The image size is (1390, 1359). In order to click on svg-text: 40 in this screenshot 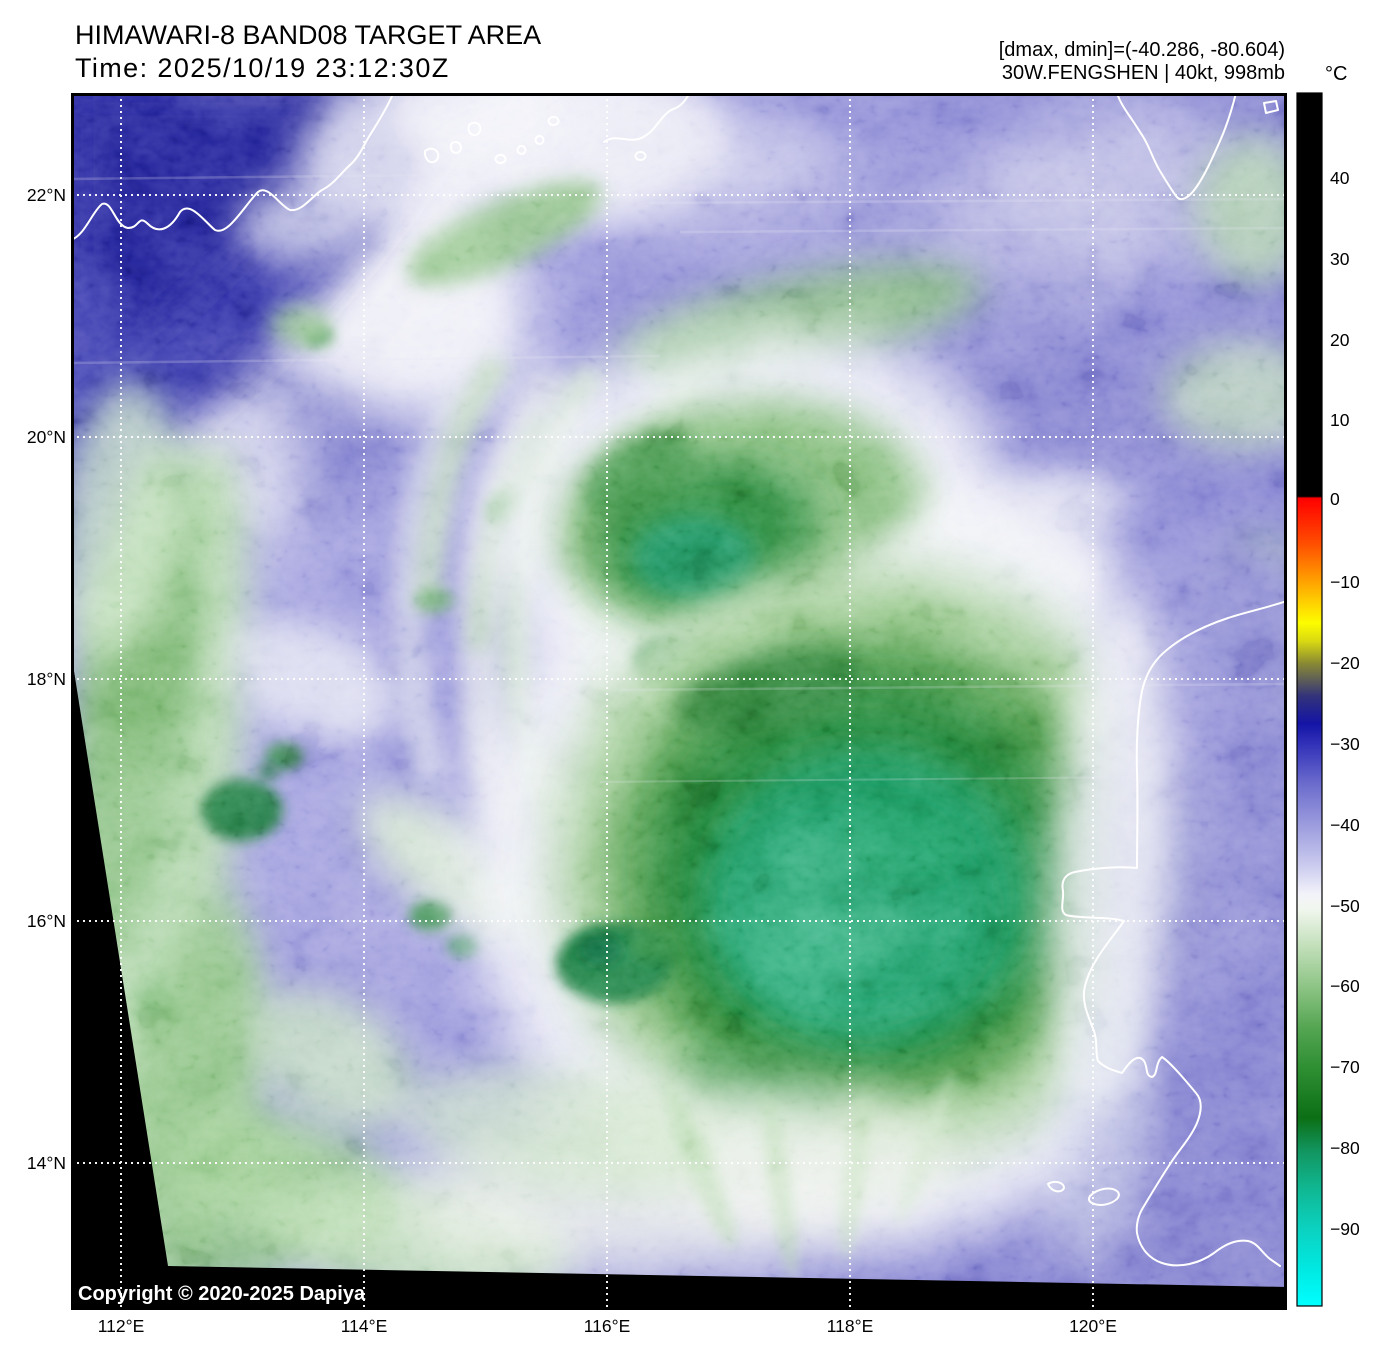, I will do `click(1340, 178)`.